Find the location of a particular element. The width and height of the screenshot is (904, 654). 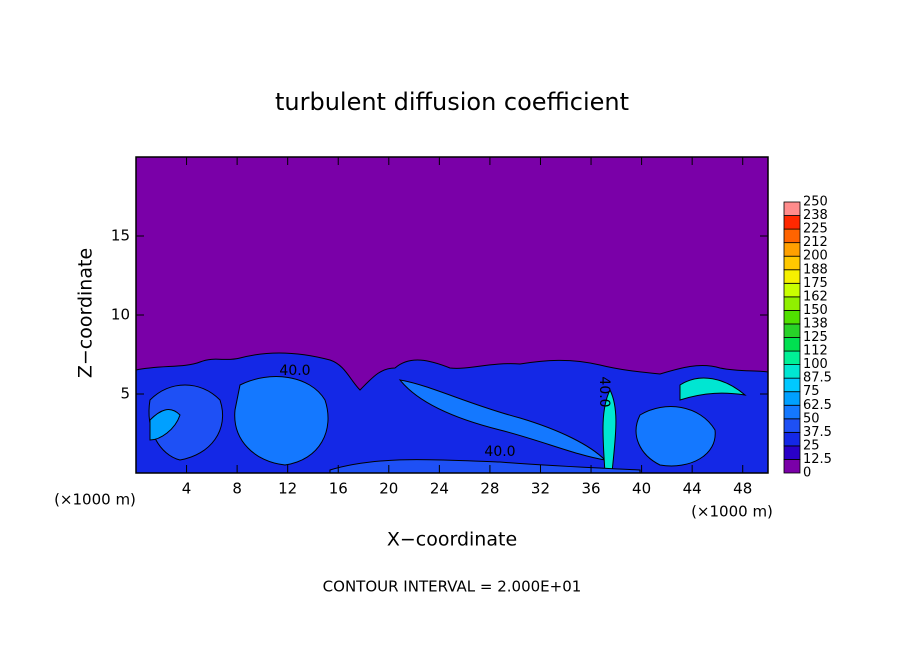

x-tick-label: 4 is located at coordinates (187, 489).